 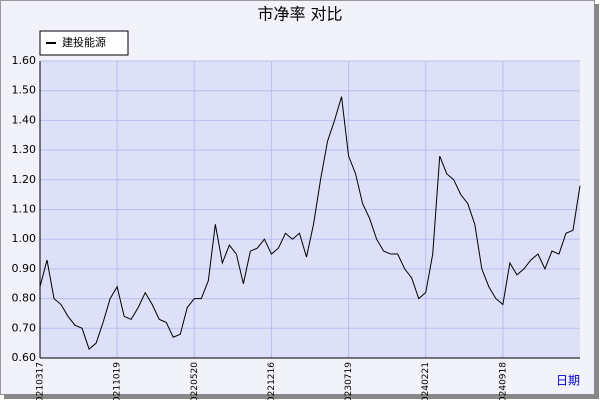 What do you see at coordinates (349, 381) in the screenshot?
I see `x-tick-label: 20230719` at bounding box center [349, 381].